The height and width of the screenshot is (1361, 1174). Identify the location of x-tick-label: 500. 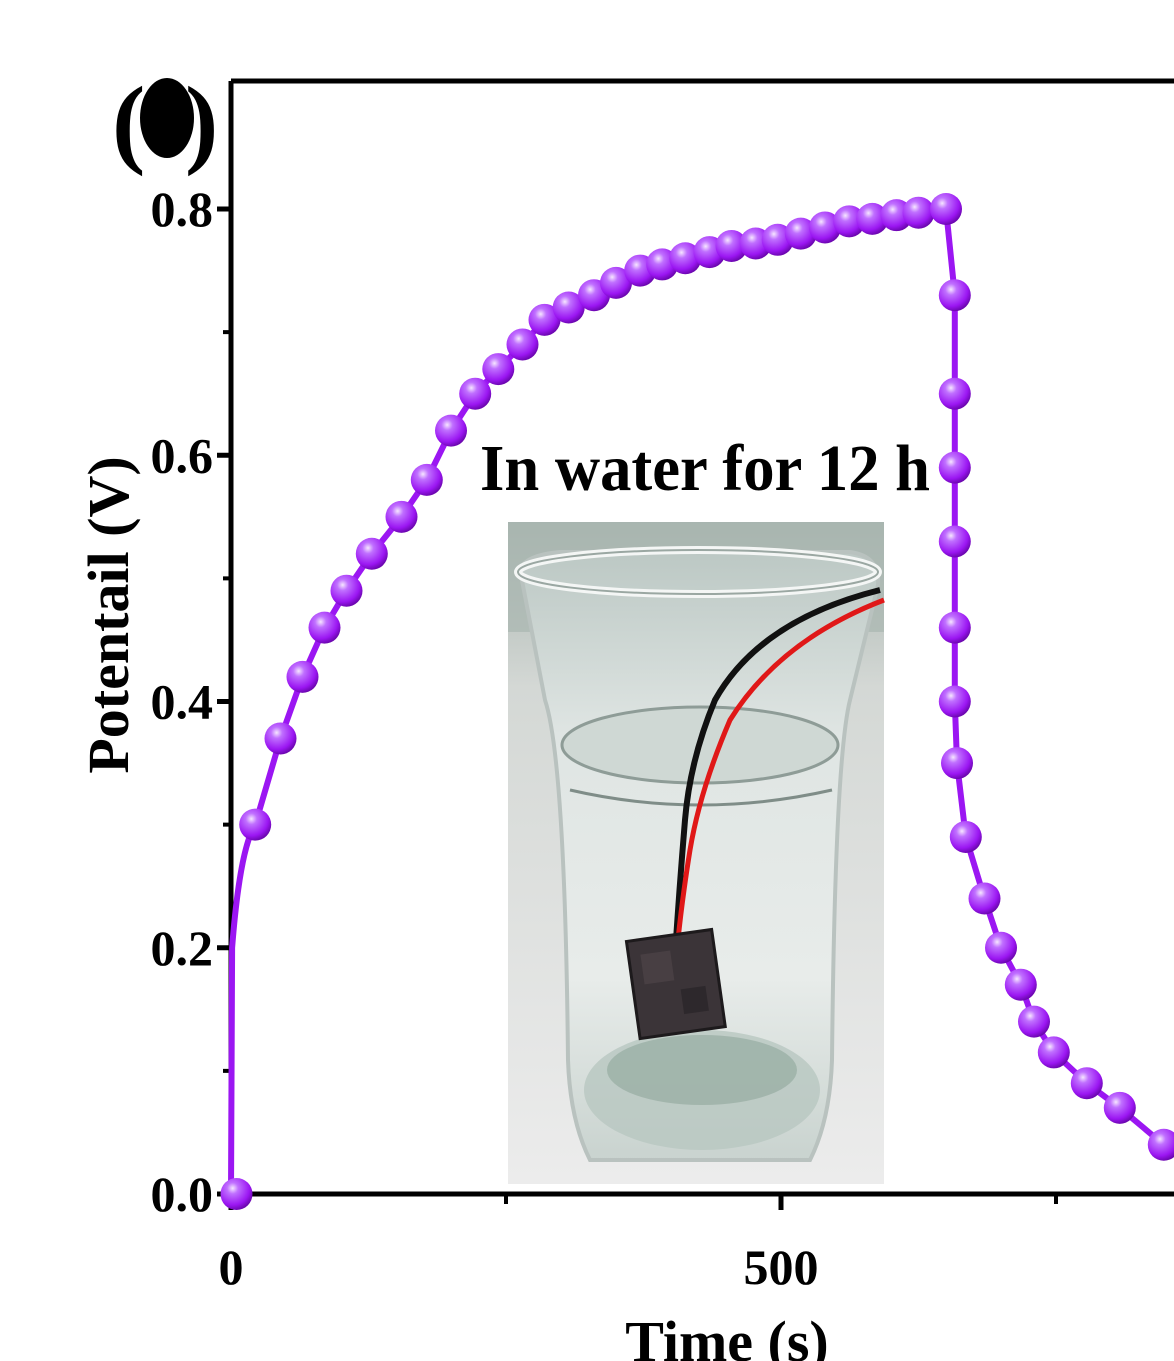
(781, 1267).